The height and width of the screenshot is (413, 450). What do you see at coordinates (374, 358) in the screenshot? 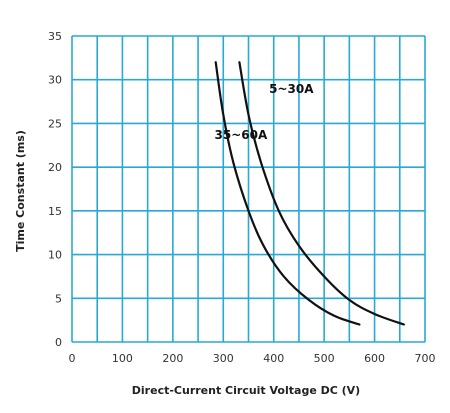
I see `x-tick-label: 600` at bounding box center [374, 358].